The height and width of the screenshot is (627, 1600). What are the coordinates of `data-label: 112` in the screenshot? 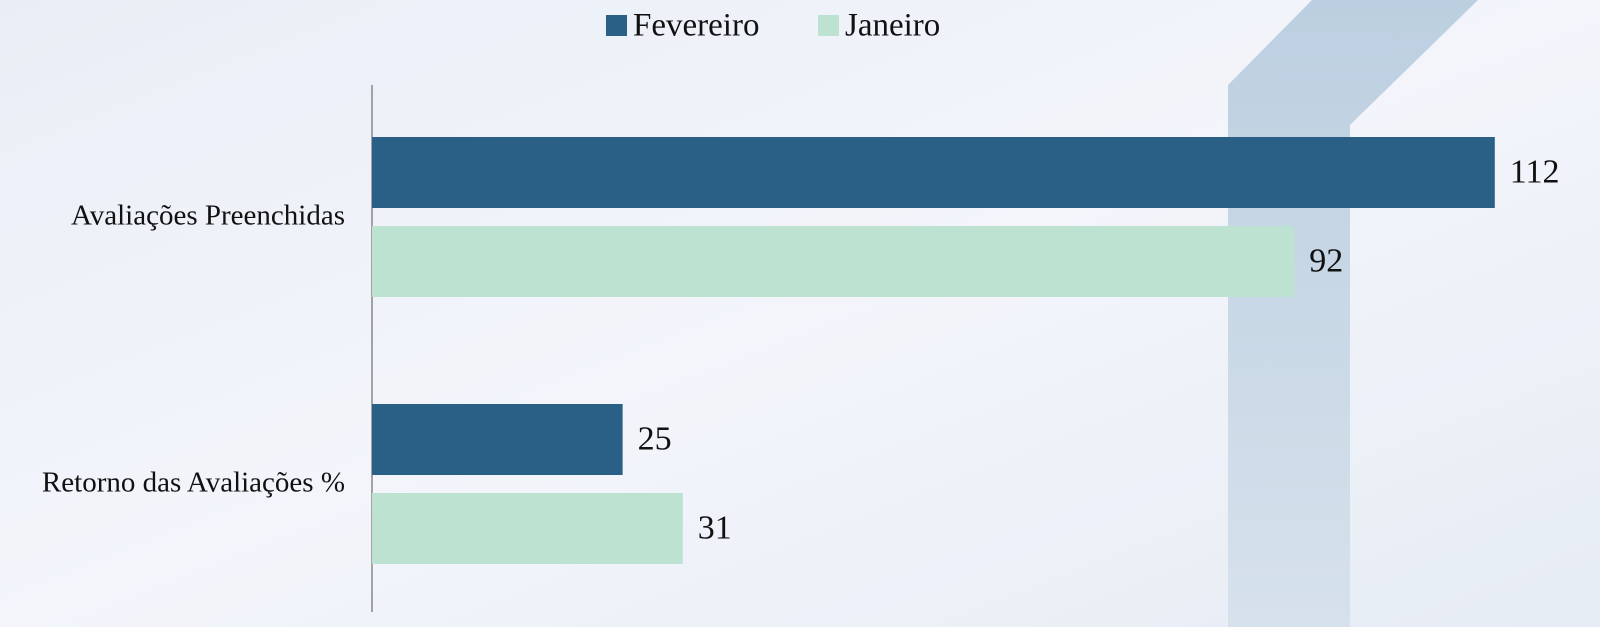 It's located at (1535, 171).